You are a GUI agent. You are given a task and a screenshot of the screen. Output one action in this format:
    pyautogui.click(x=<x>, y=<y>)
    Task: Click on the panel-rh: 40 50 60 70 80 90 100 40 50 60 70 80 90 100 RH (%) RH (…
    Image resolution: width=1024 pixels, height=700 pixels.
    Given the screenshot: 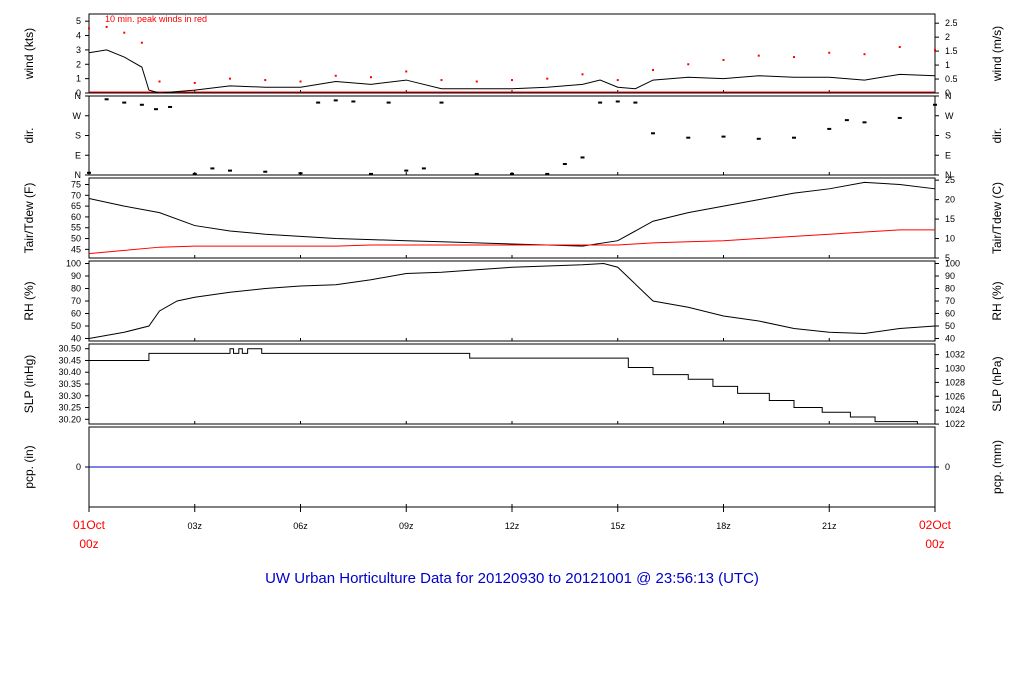 What is the action you would take?
    pyautogui.click(x=513, y=301)
    